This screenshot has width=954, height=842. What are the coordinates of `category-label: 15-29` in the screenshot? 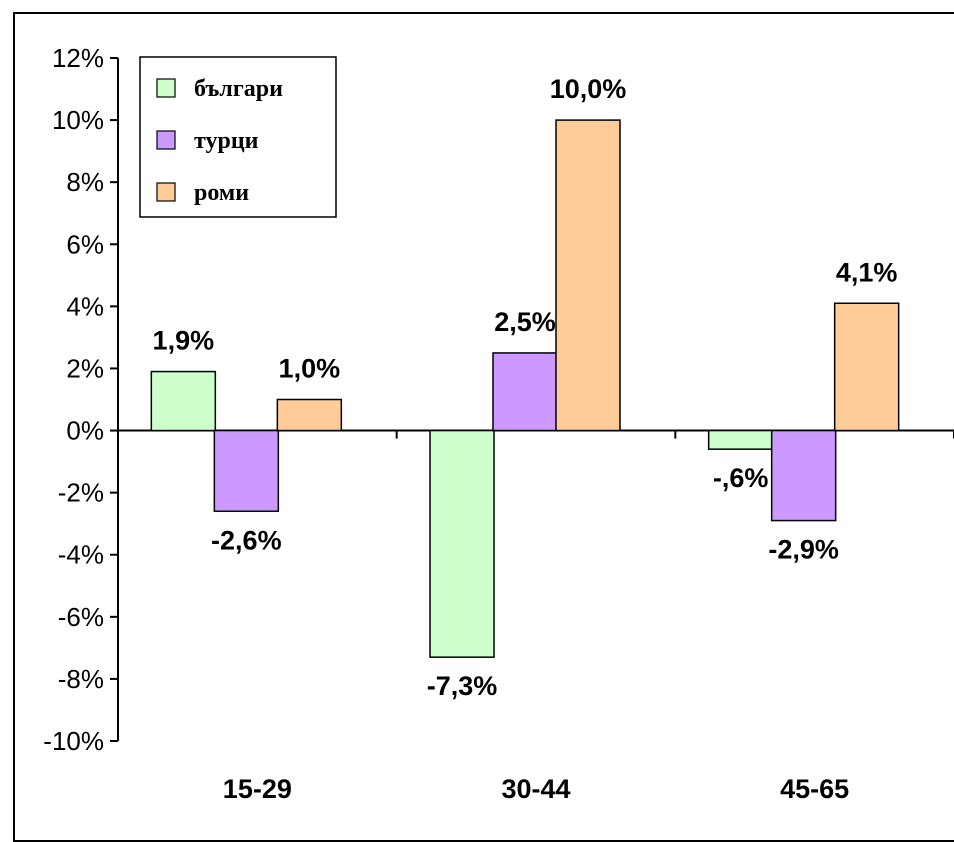 It's located at (257, 789).